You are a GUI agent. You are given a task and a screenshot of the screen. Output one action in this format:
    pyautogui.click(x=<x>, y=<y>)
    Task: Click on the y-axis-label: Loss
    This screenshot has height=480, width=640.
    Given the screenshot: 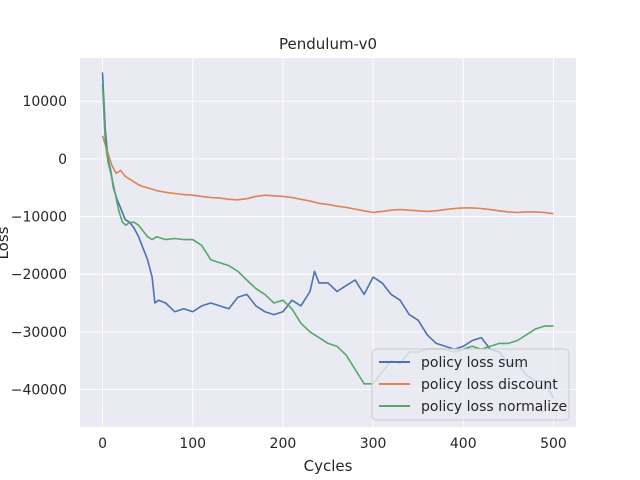 What is the action you would take?
    pyautogui.click(x=6, y=242)
    